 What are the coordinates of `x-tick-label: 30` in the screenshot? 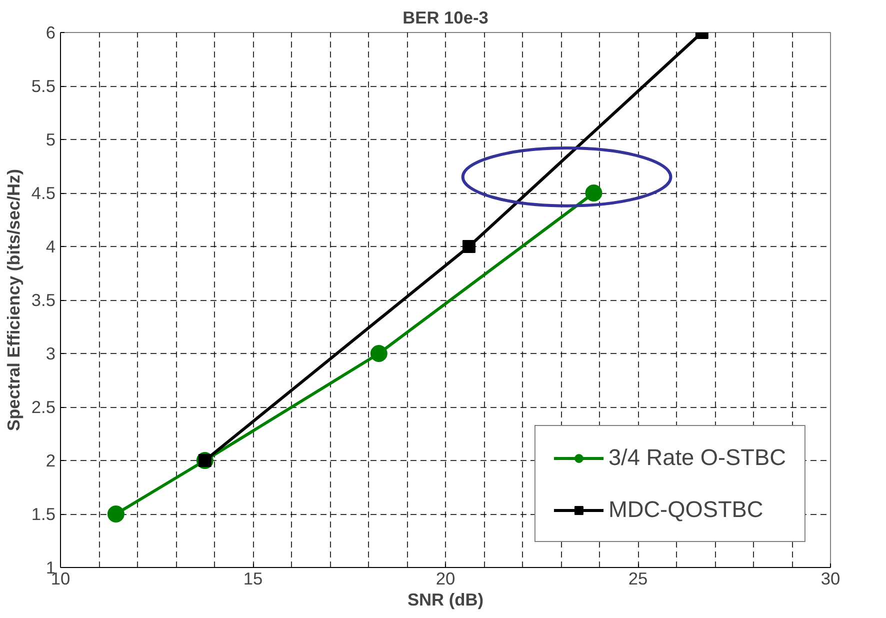 It's located at (830, 578).